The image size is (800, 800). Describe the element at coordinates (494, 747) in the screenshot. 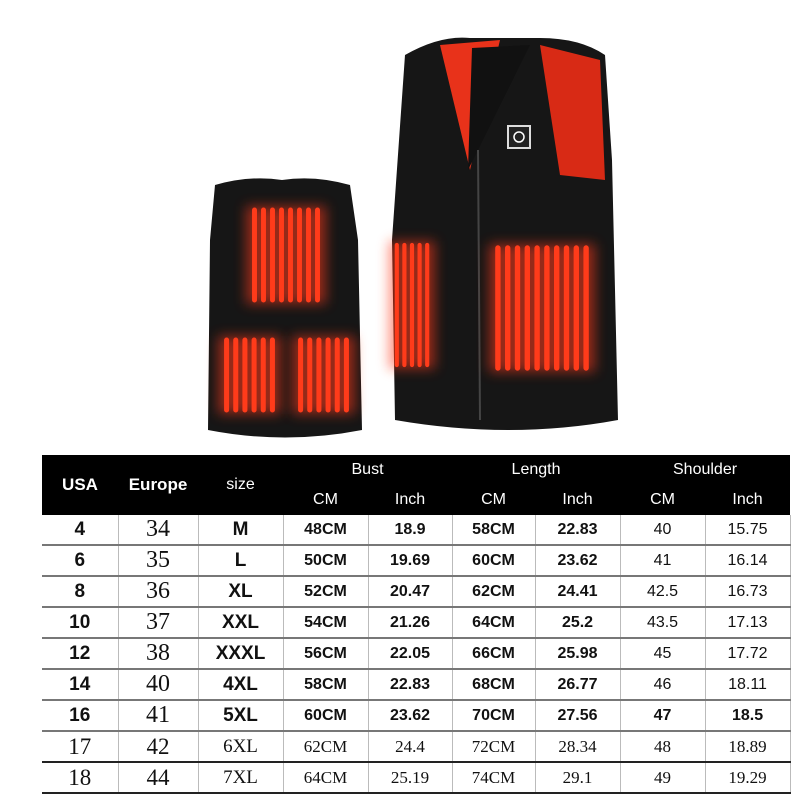

I see `cell-length-cm: 72CM` at that location.